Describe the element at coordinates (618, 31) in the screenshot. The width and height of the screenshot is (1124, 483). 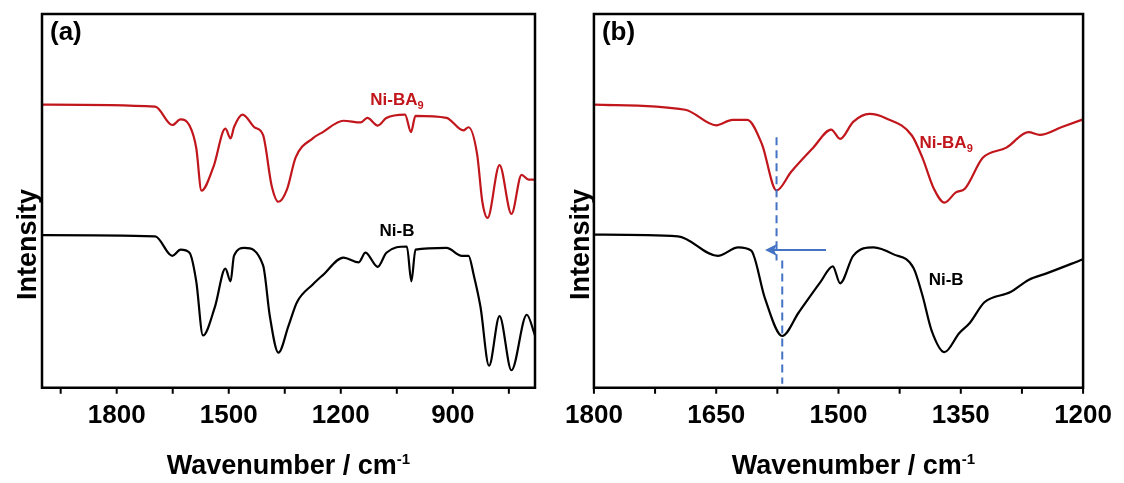
I see `chart-title: (b)` at that location.